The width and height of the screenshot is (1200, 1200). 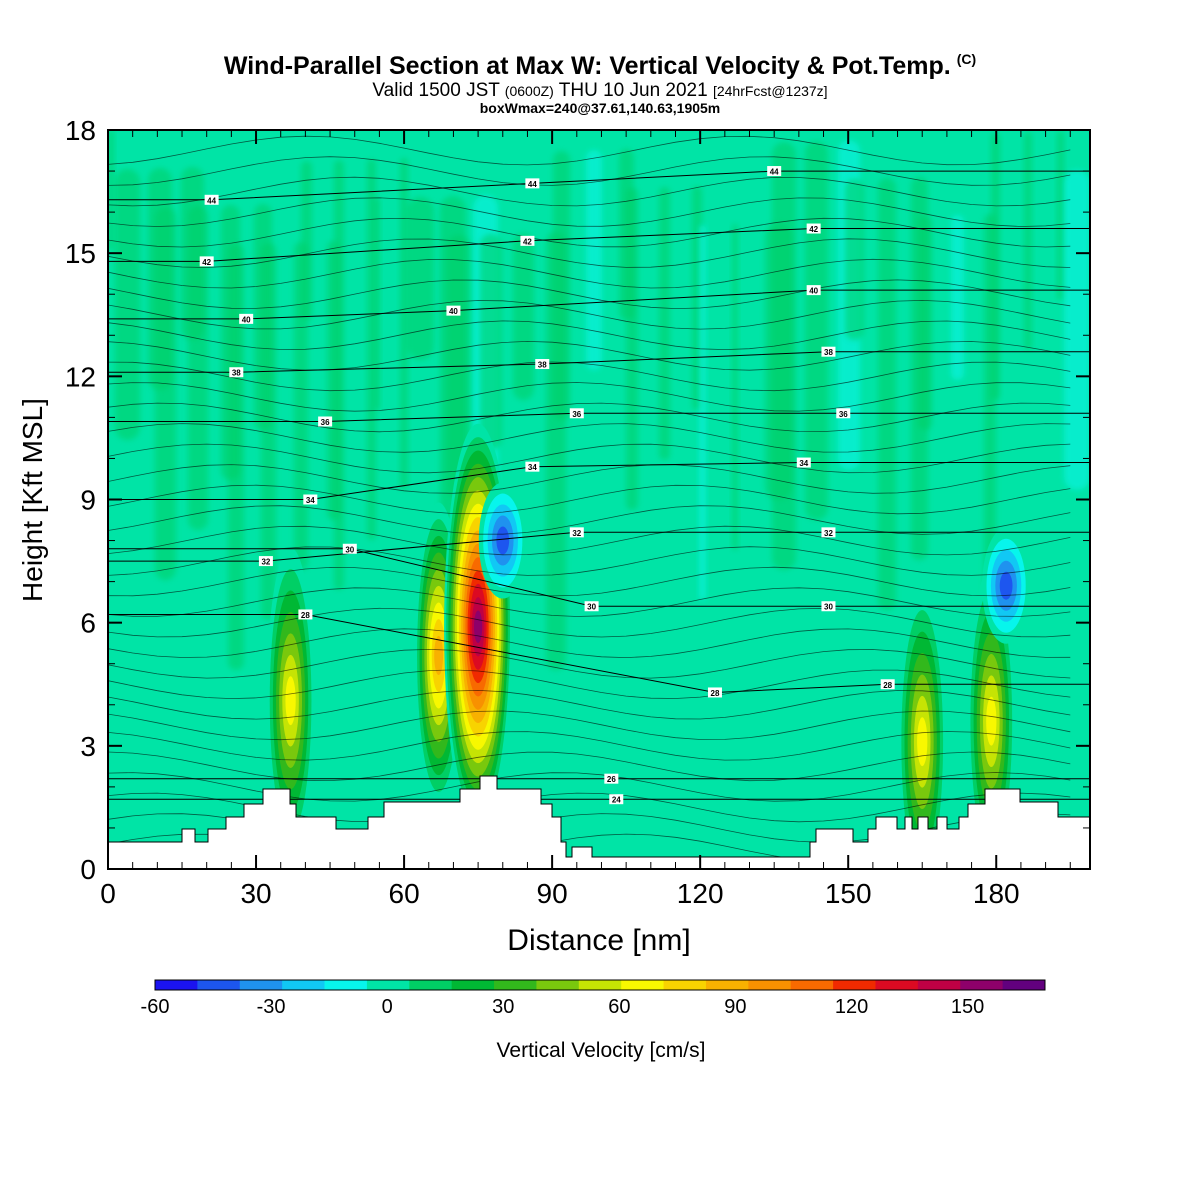 I want to click on copyright-mark: (C), so click(x=966, y=59).